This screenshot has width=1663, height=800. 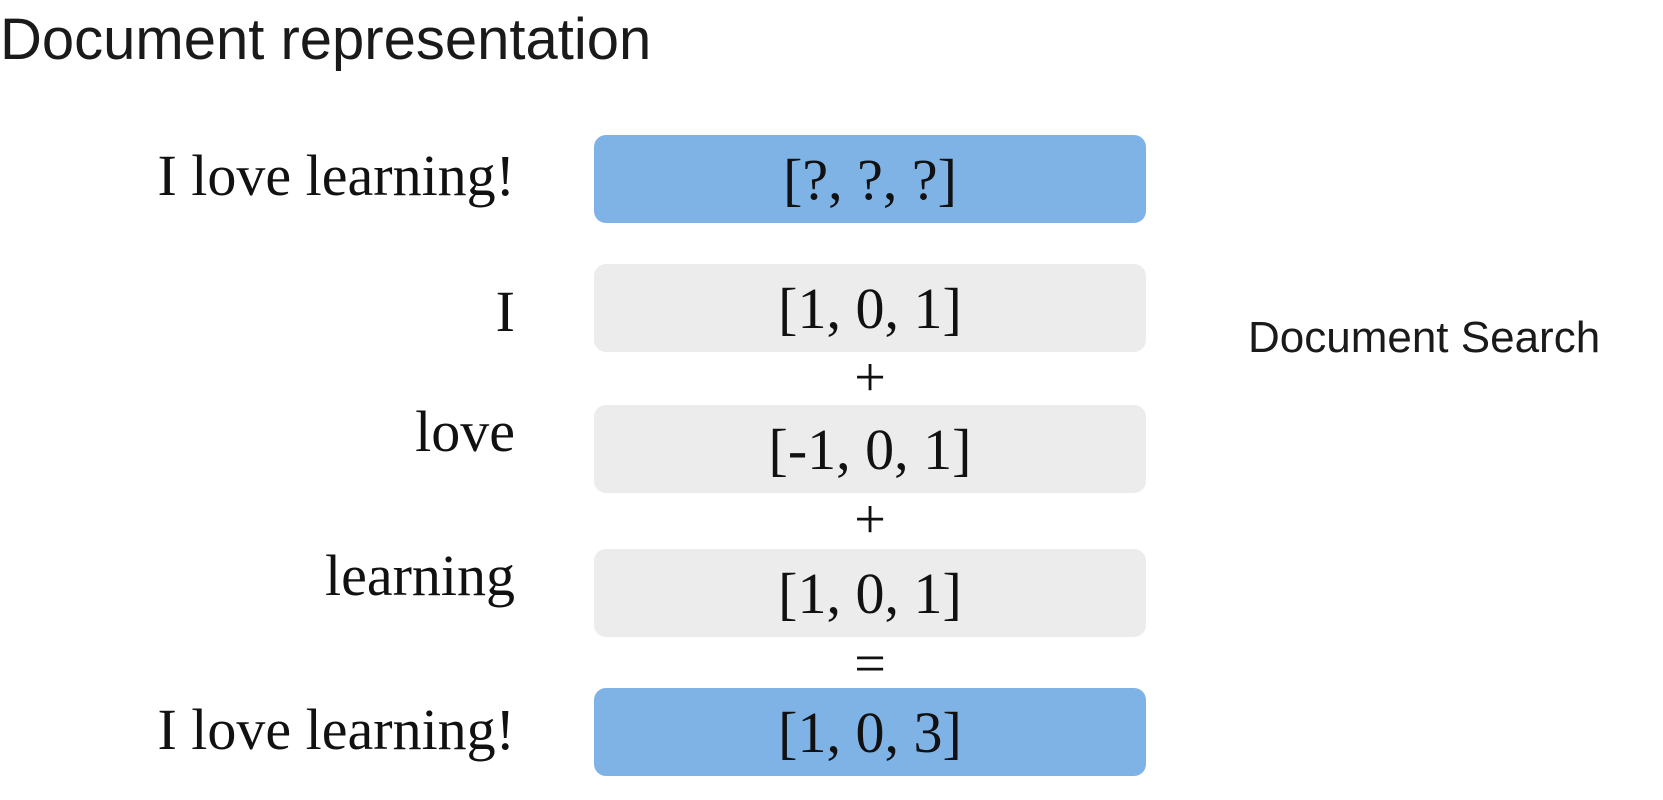 I want to click on word-vector-box-i: [1, 0, 1], so click(x=870, y=308).